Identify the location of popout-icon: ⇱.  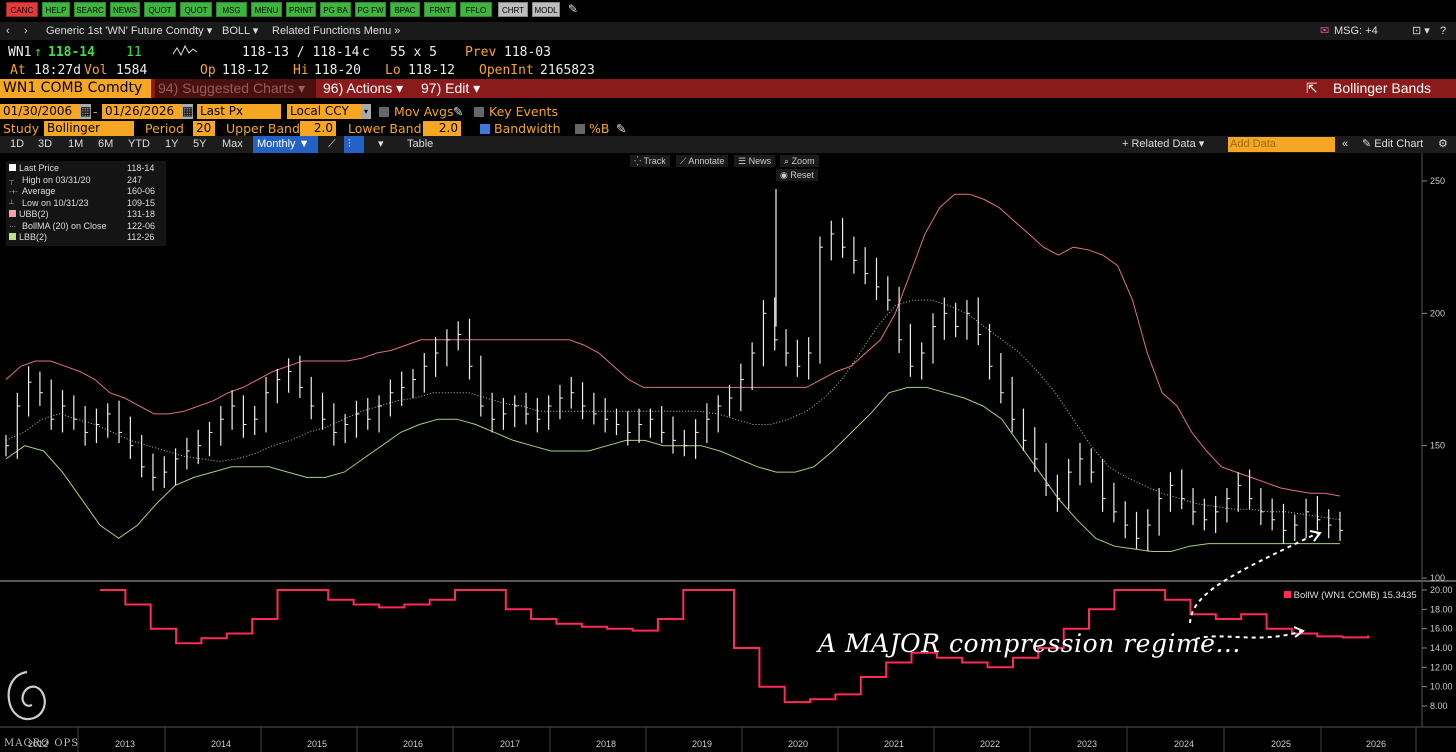
(1312, 88).